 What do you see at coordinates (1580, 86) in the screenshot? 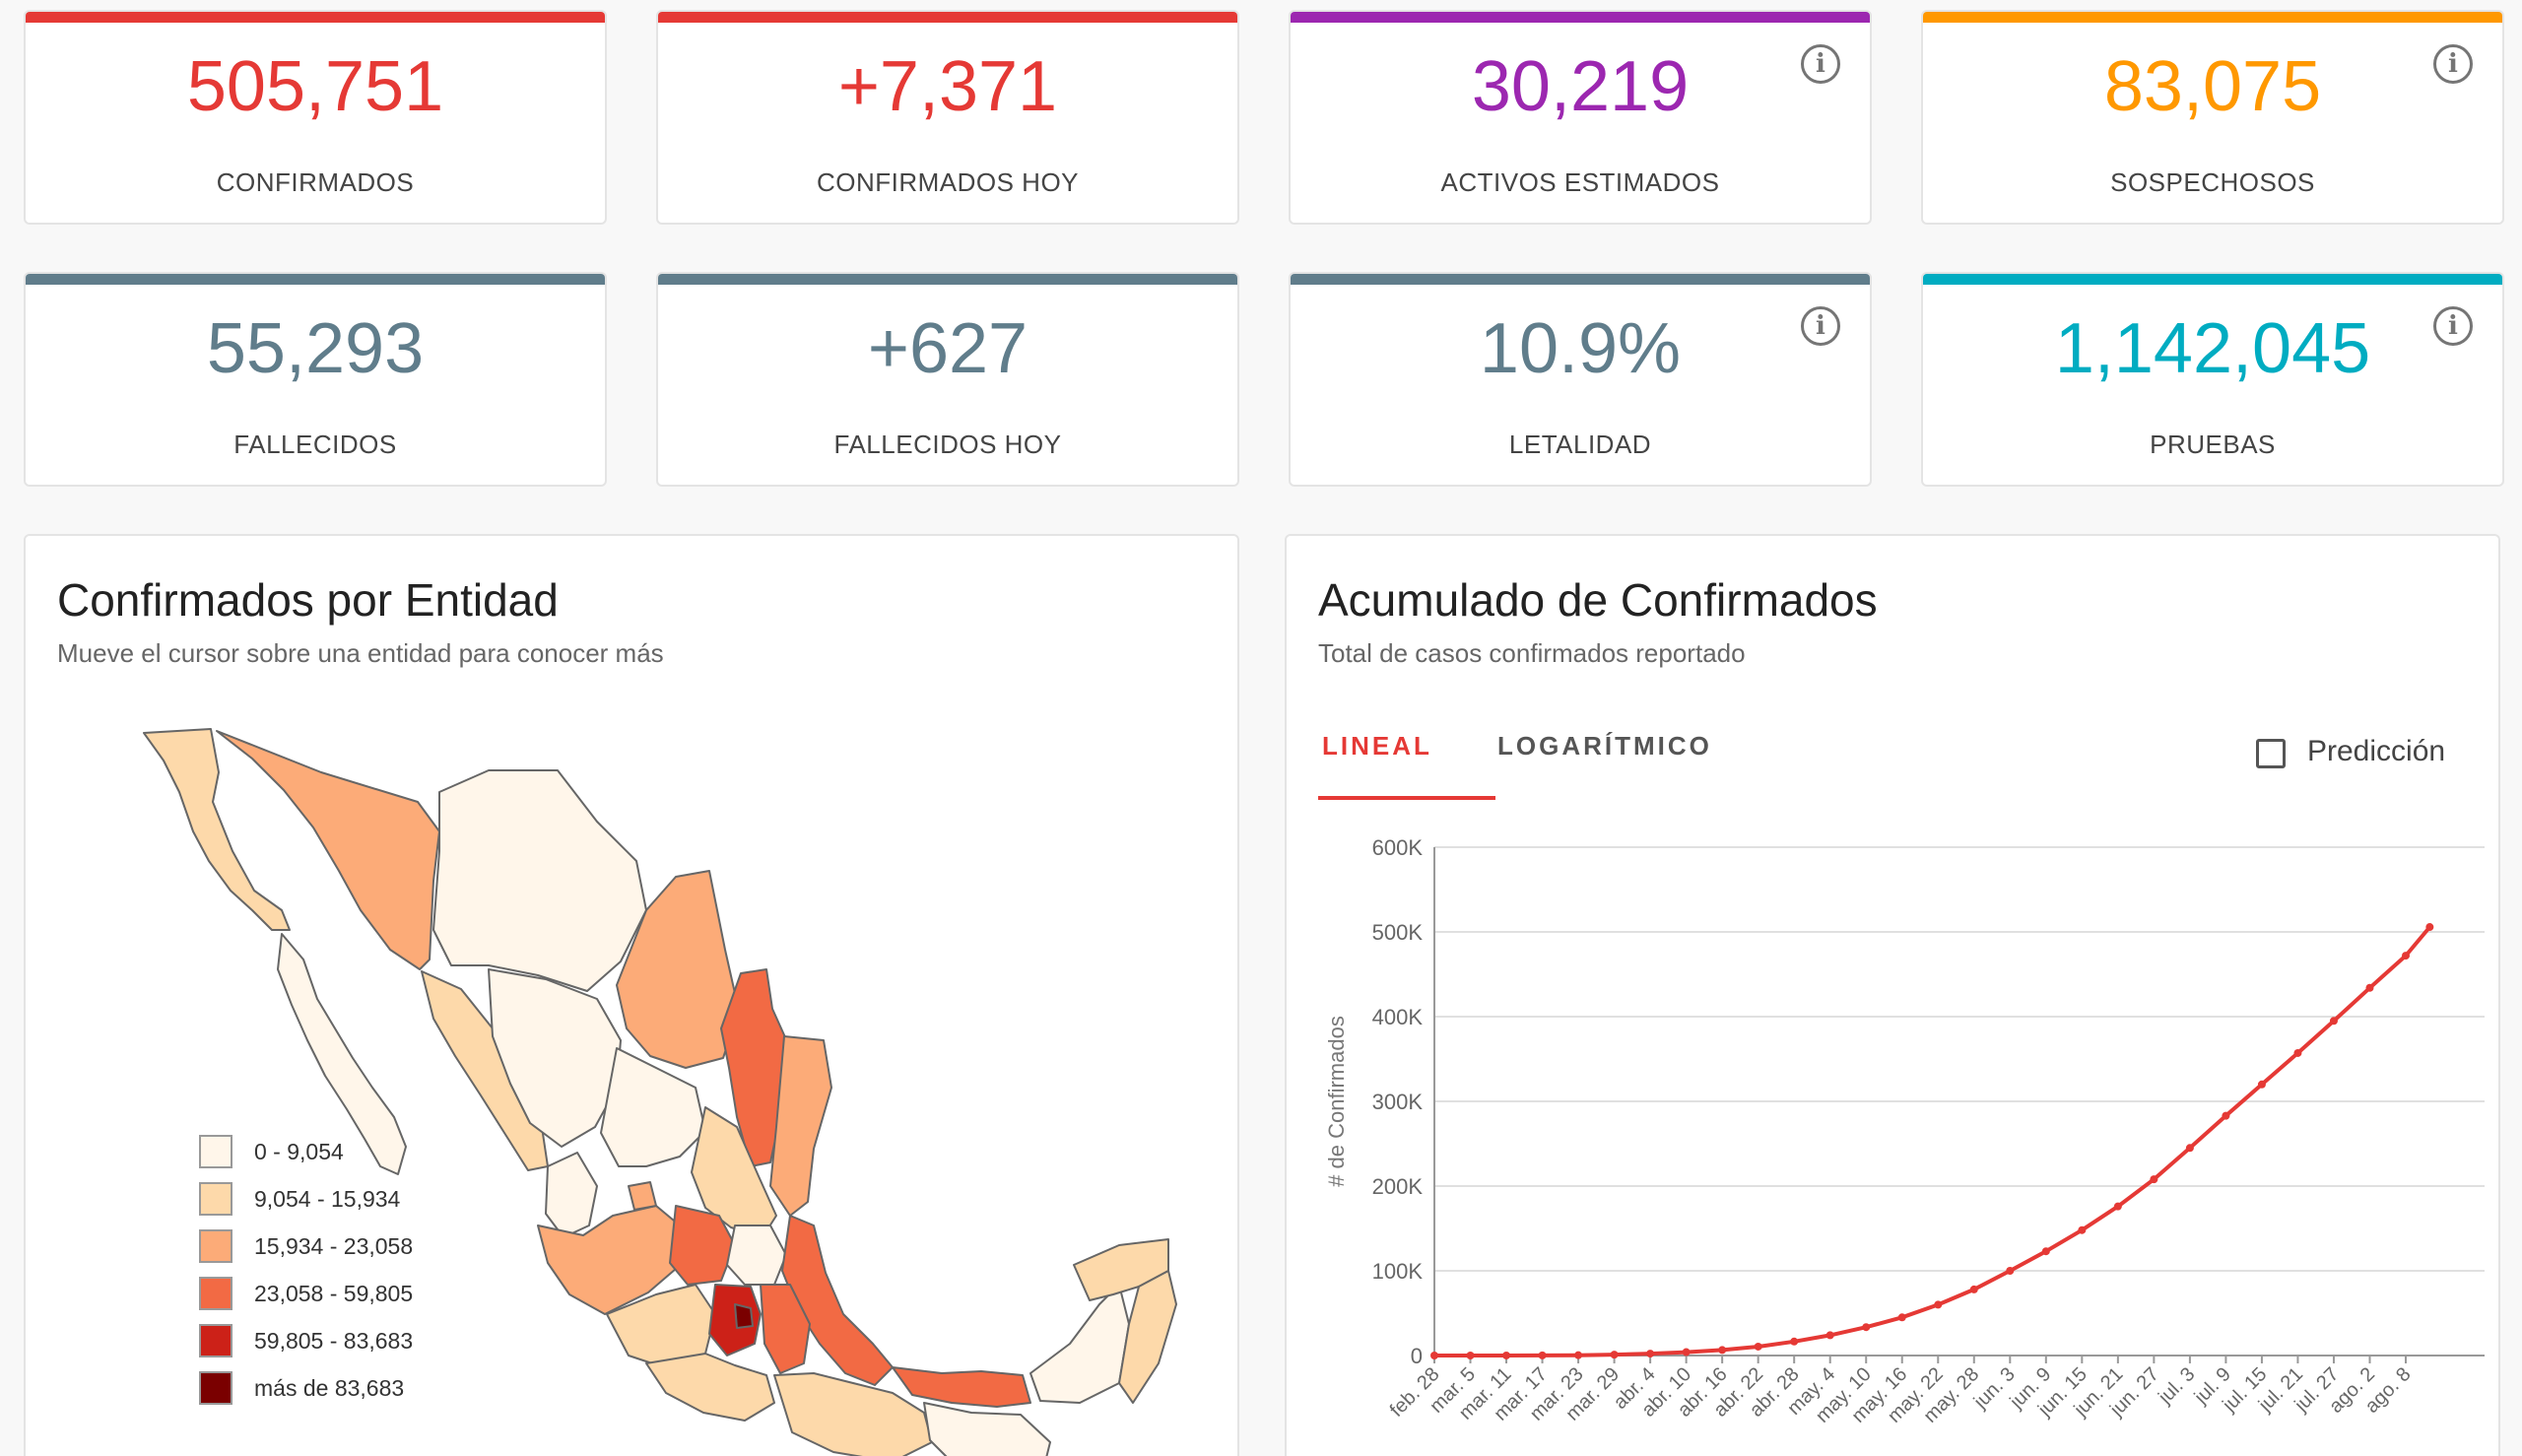
I see `stat-value: 30,219` at bounding box center [1580, 86].